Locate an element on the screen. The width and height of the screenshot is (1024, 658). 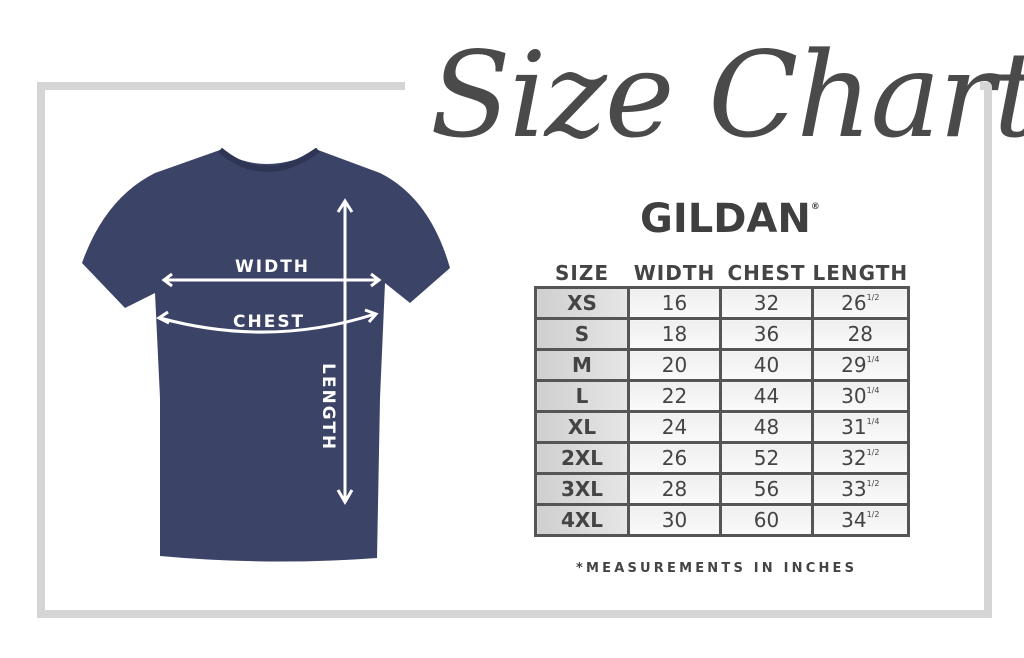
width-value: 30 is located at coordinates (674, 520).